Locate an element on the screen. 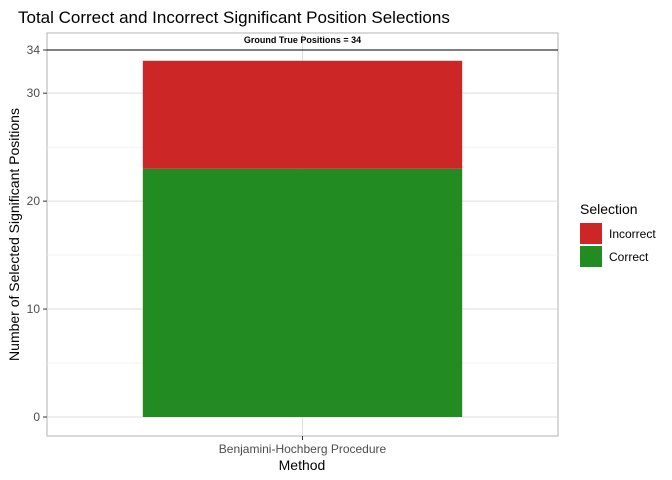 This screenshot has width=672, height=480. legend-label-incorrect: Incorrect is located at coordinates (632, 234).